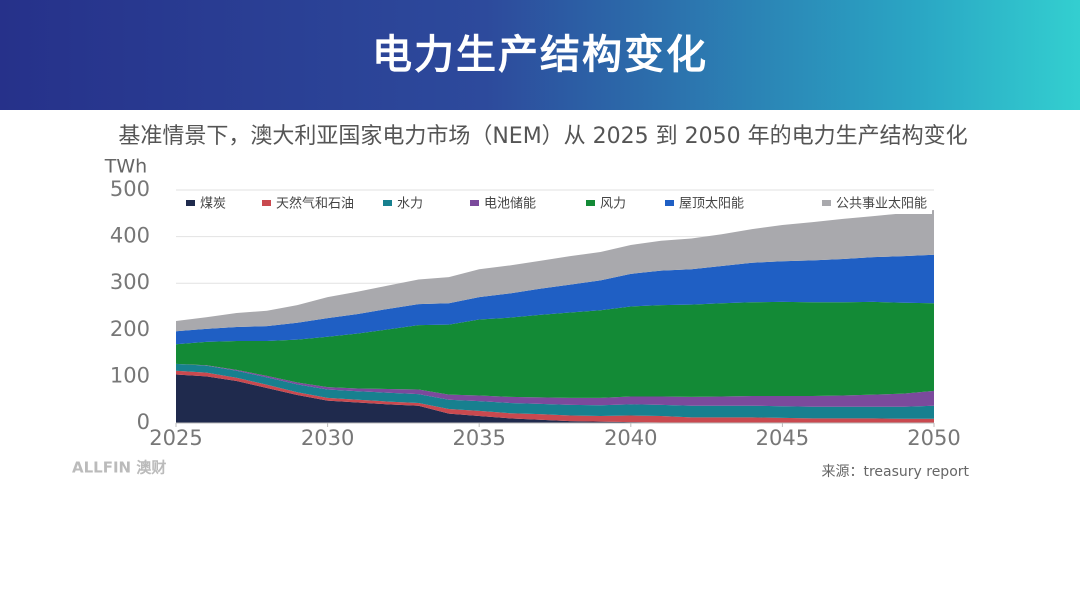 Image resolution: width=1080 pixels, height=608 pixels. What do you see at coordinates (630, 438) in the screenshot?
I see `x-tick-label: 2040` at bounding box center [630, 438].